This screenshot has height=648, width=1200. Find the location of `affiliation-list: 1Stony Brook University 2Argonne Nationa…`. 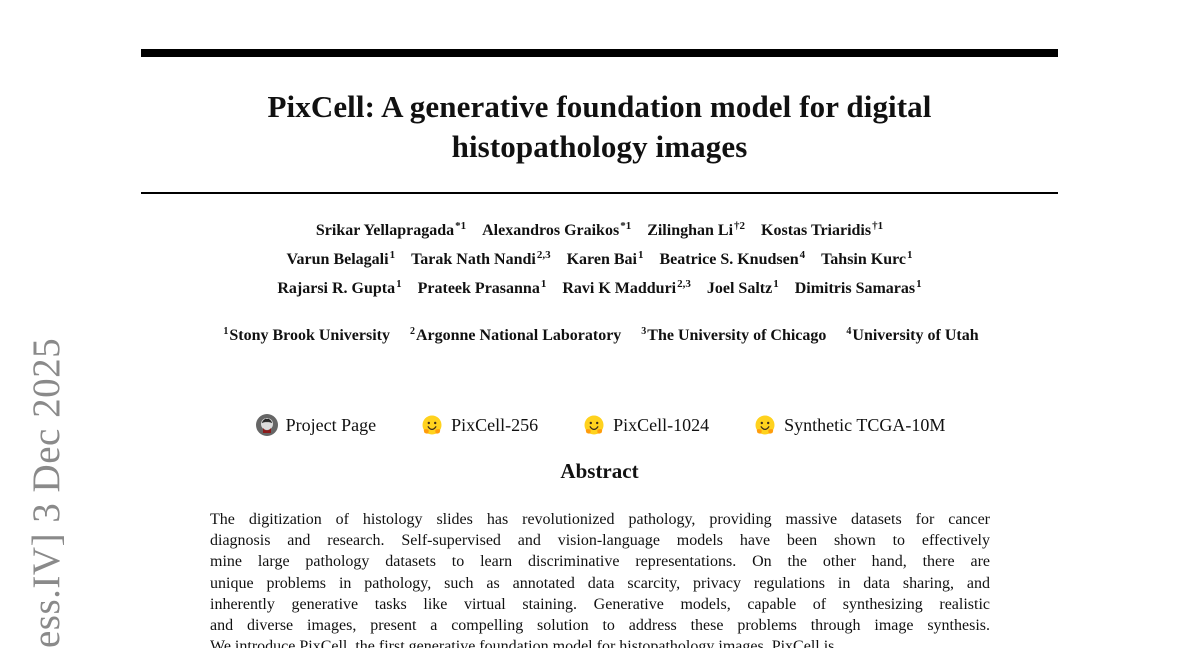

affiliation-list: 1Stony Brook University 2Argonne Nationa… is located at coordinates (601, 336).